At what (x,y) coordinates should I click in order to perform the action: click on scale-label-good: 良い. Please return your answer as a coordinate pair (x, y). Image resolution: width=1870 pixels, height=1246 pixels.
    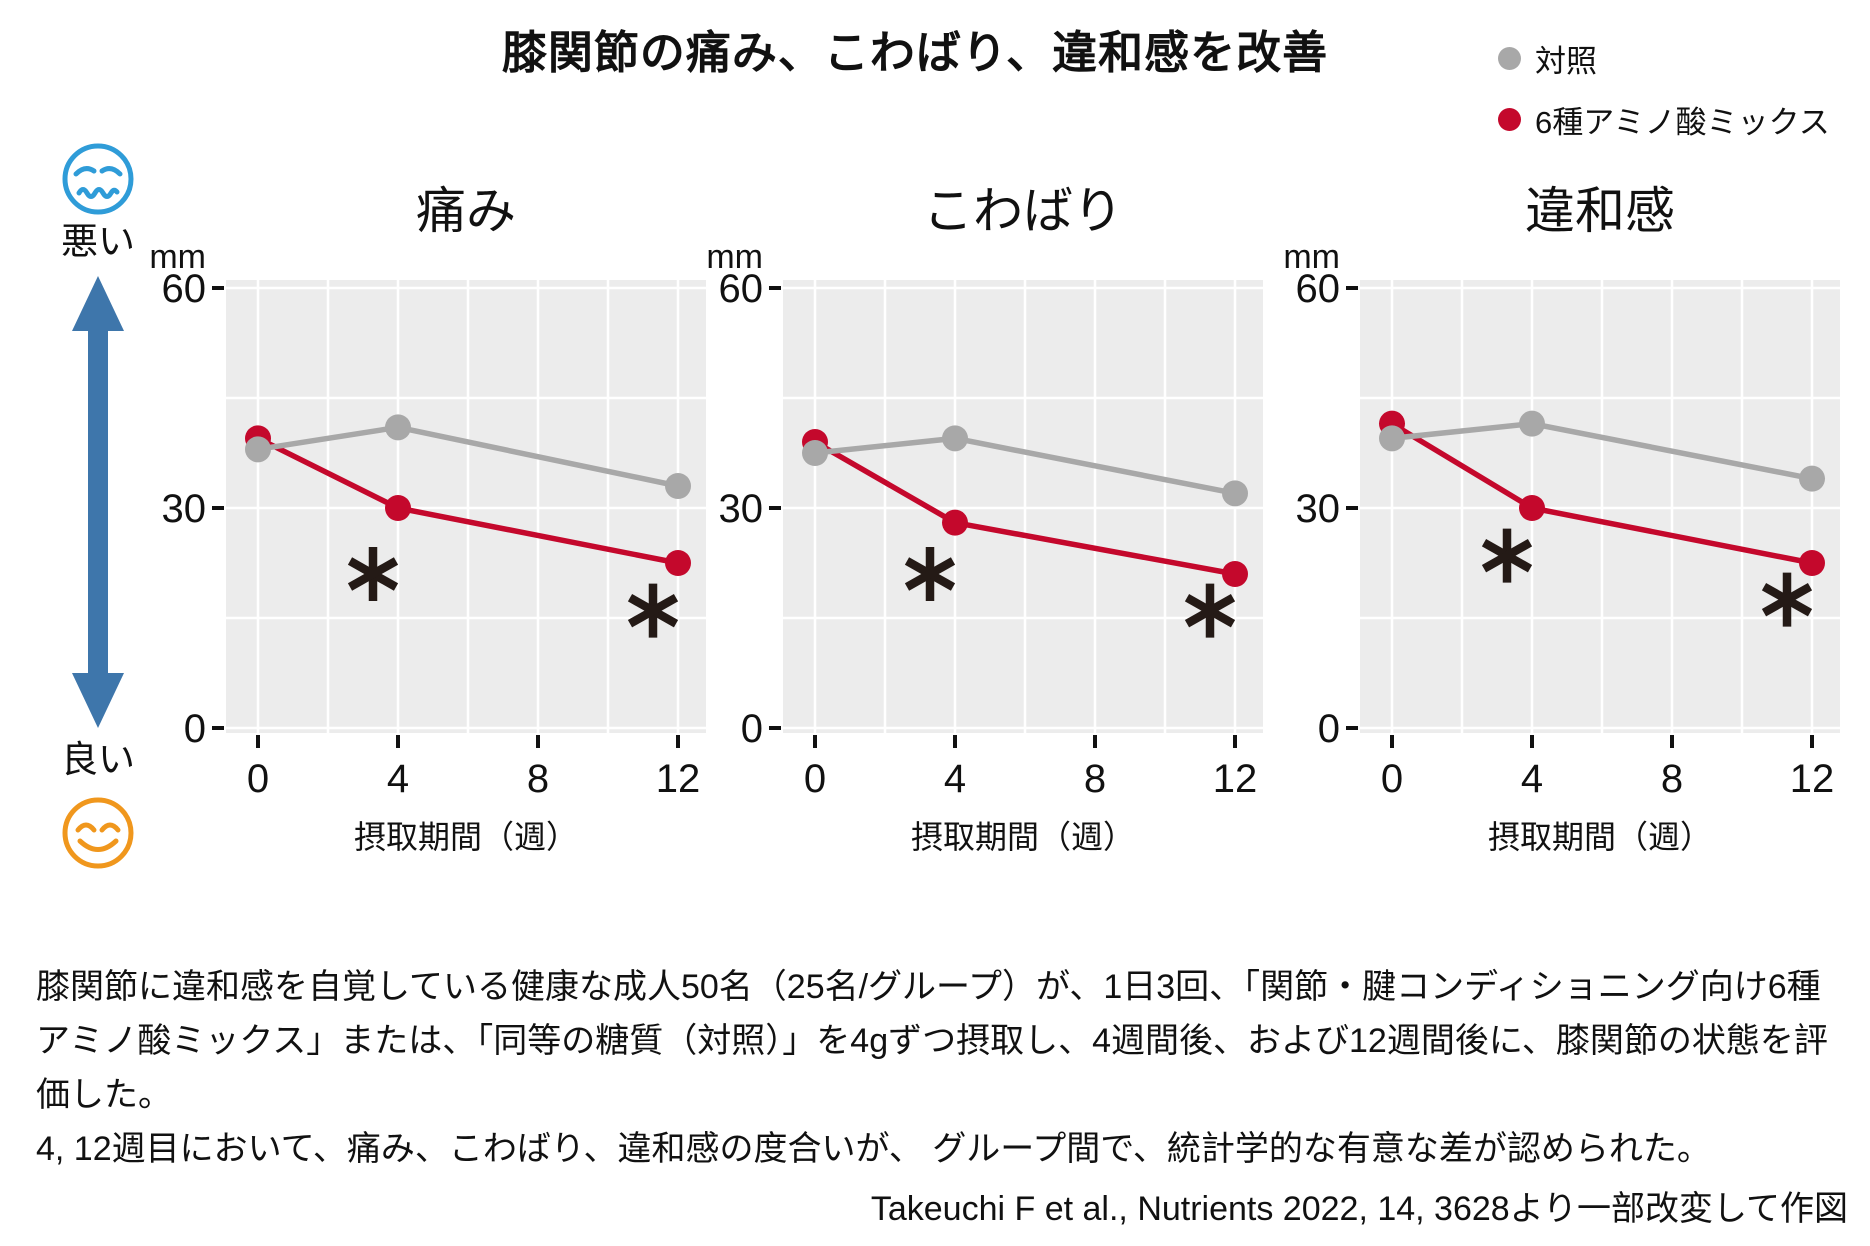
    Looking at the image, I should click on (98, 759).